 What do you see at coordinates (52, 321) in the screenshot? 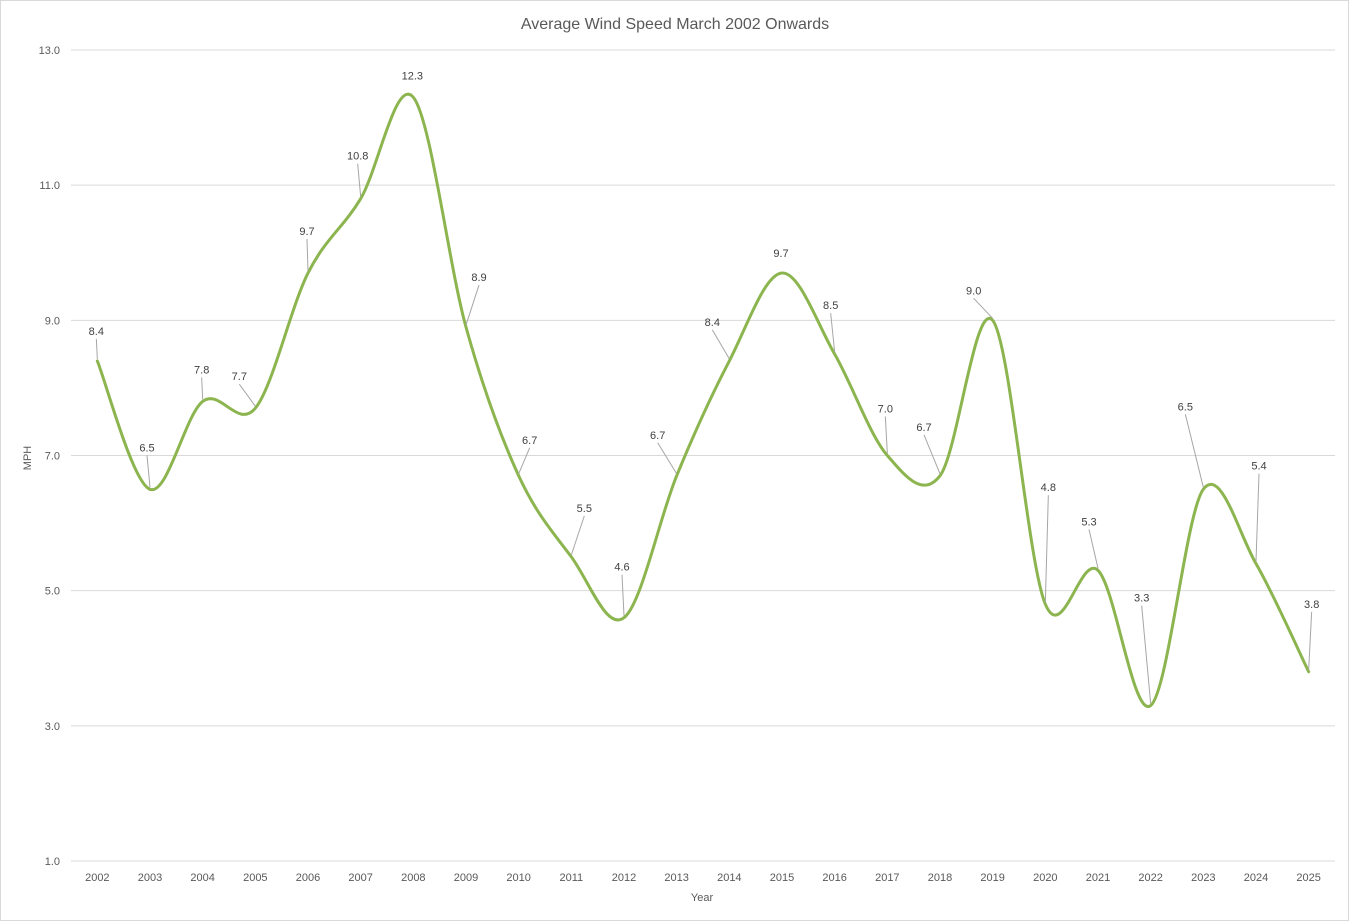
I see `y-tick-label: 9.0` at bounding box center [52, 321].